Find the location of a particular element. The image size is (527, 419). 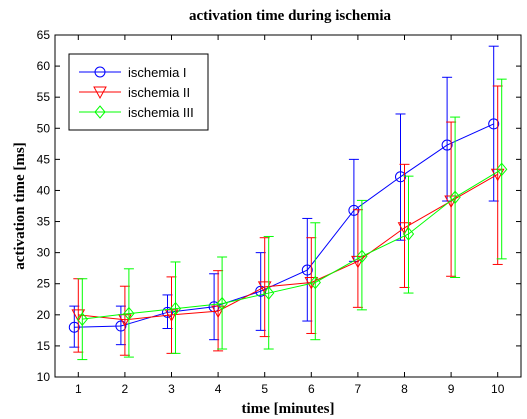

legend-label: ischemia II is located at coordinates (159, 92).